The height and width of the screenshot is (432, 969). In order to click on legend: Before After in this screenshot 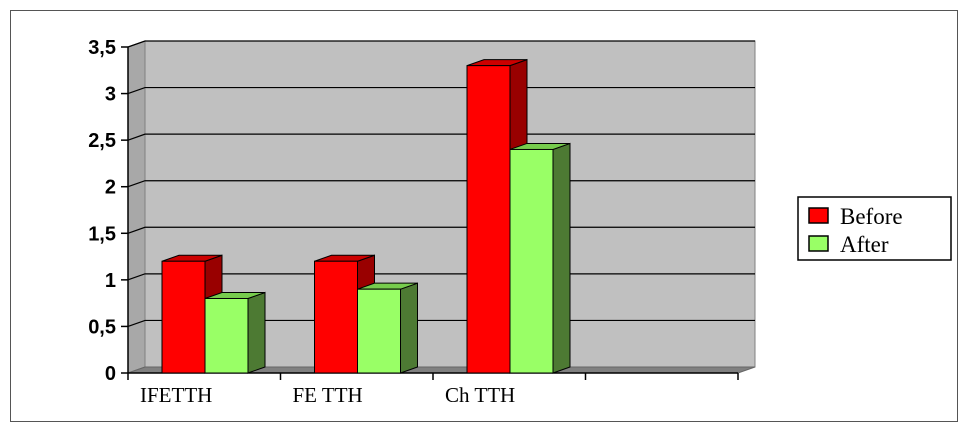, I will do `click(874, 228)`.